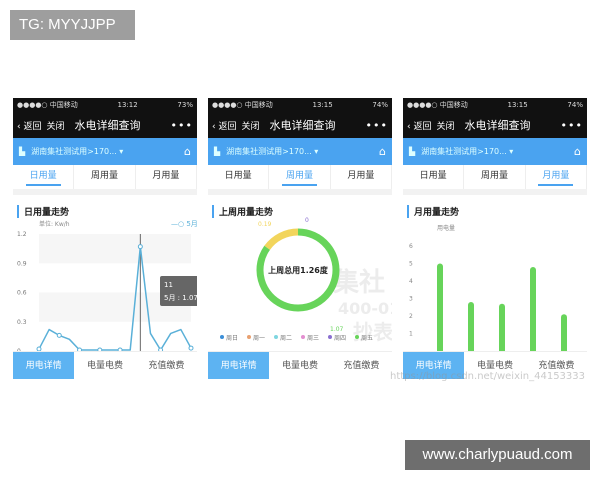 The image size is (600, 480). Describe the element at coordinates (259, 338) in the screenshot. I see `legend-label: 周一` at that location.